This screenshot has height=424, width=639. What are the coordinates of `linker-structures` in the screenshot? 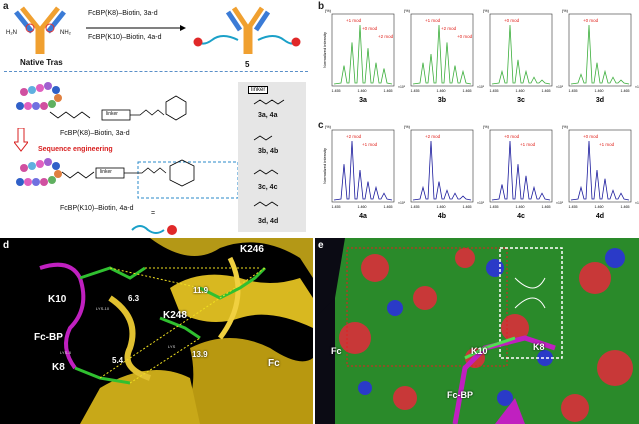 It's located at (269, 153).